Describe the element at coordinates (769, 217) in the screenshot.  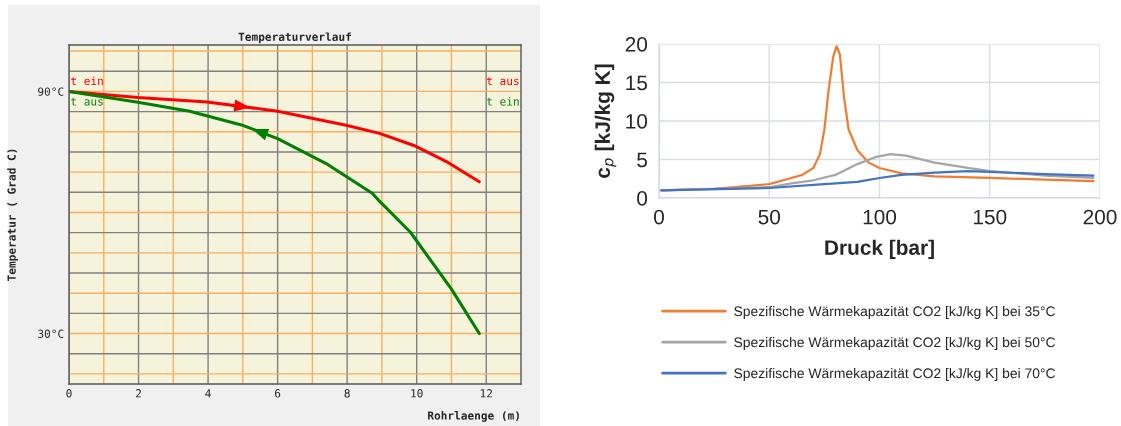
I see `x-tick-label: 50` at that location.